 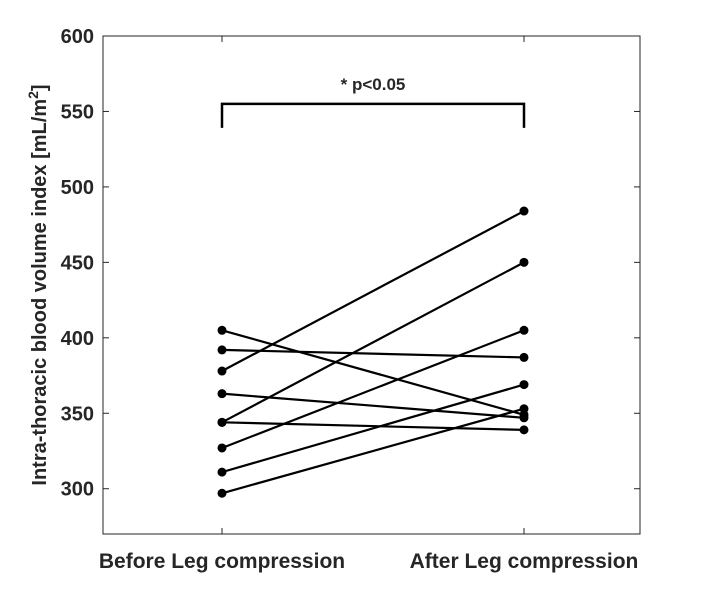 I want to click on x-category-label: After Leg compression, so click(x=524, y=561).